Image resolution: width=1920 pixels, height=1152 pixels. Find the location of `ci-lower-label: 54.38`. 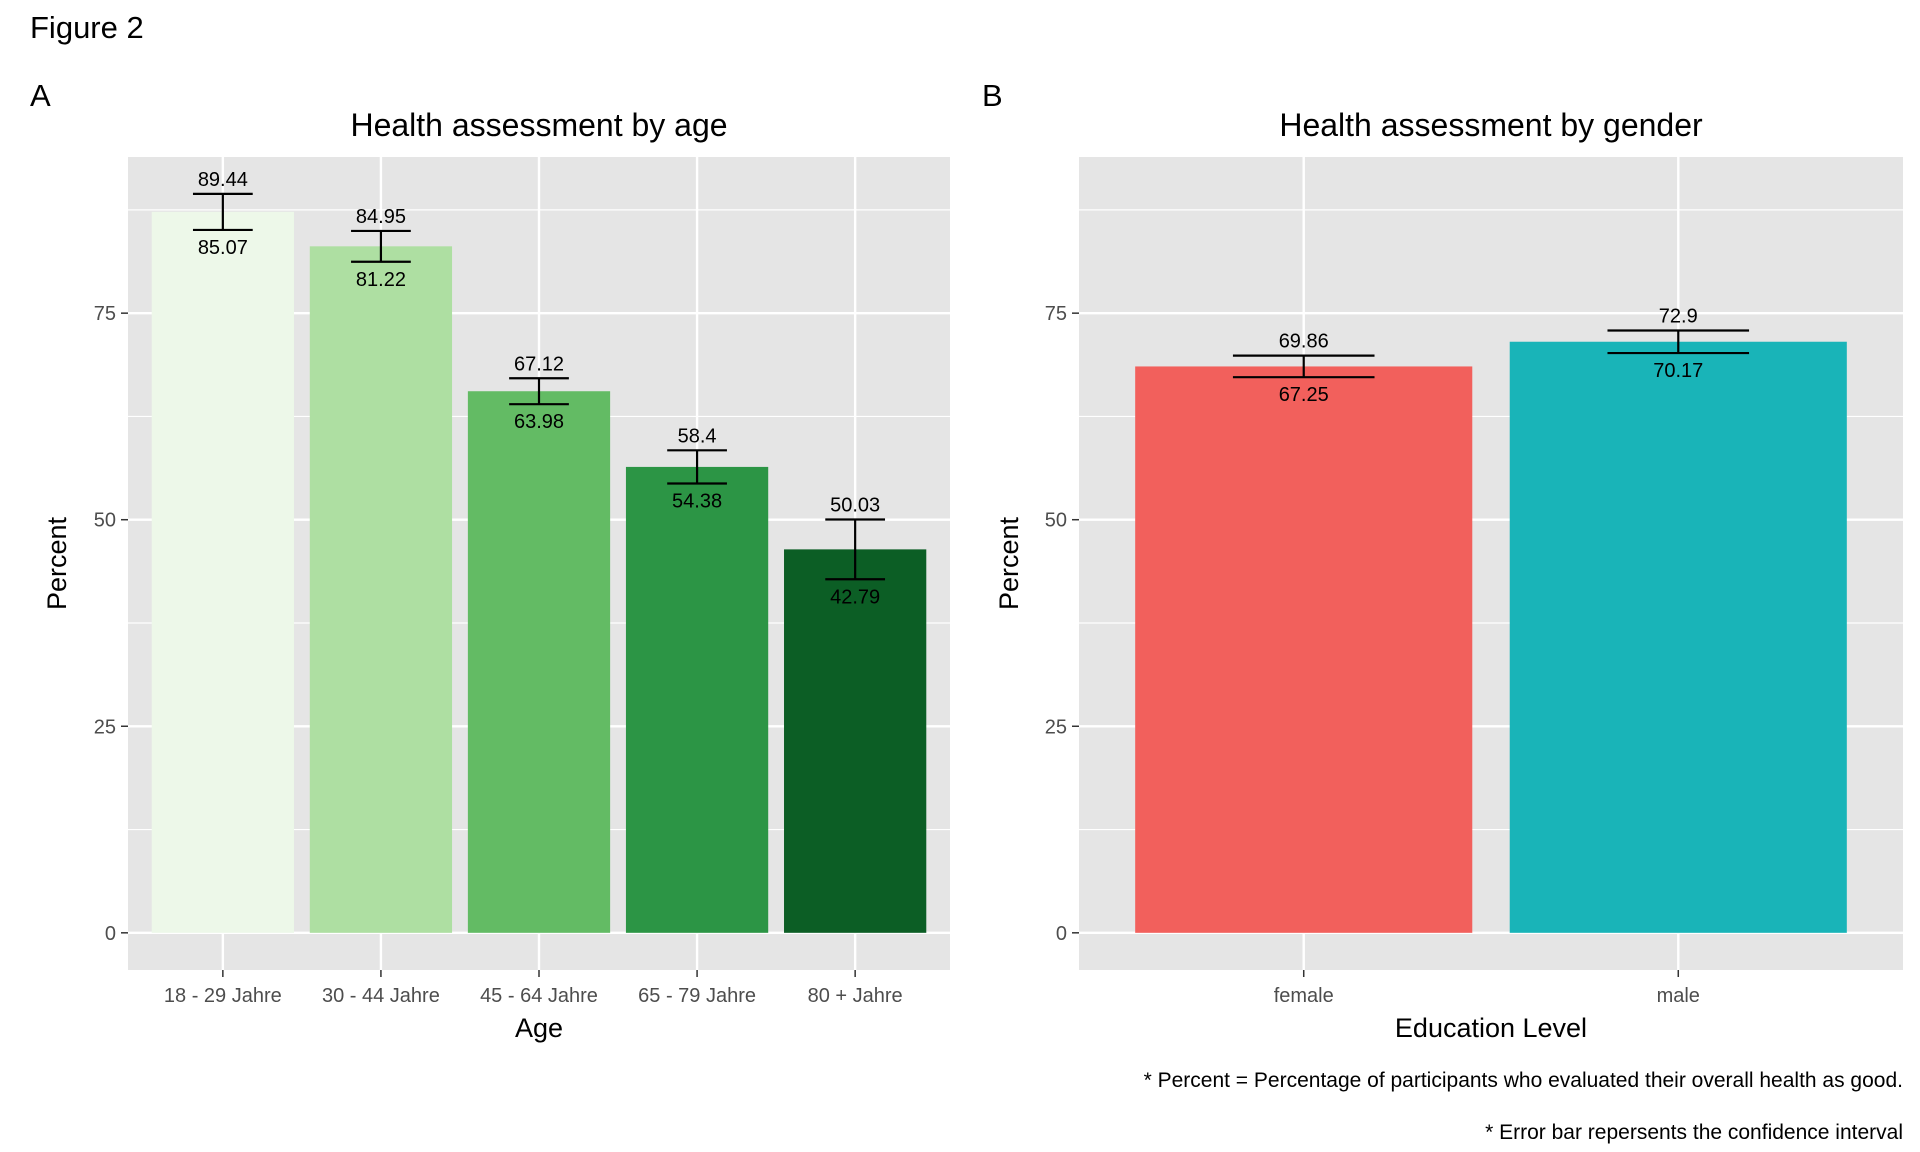

ci-lower-label: 54.38 is located at coordinates (697, 502).